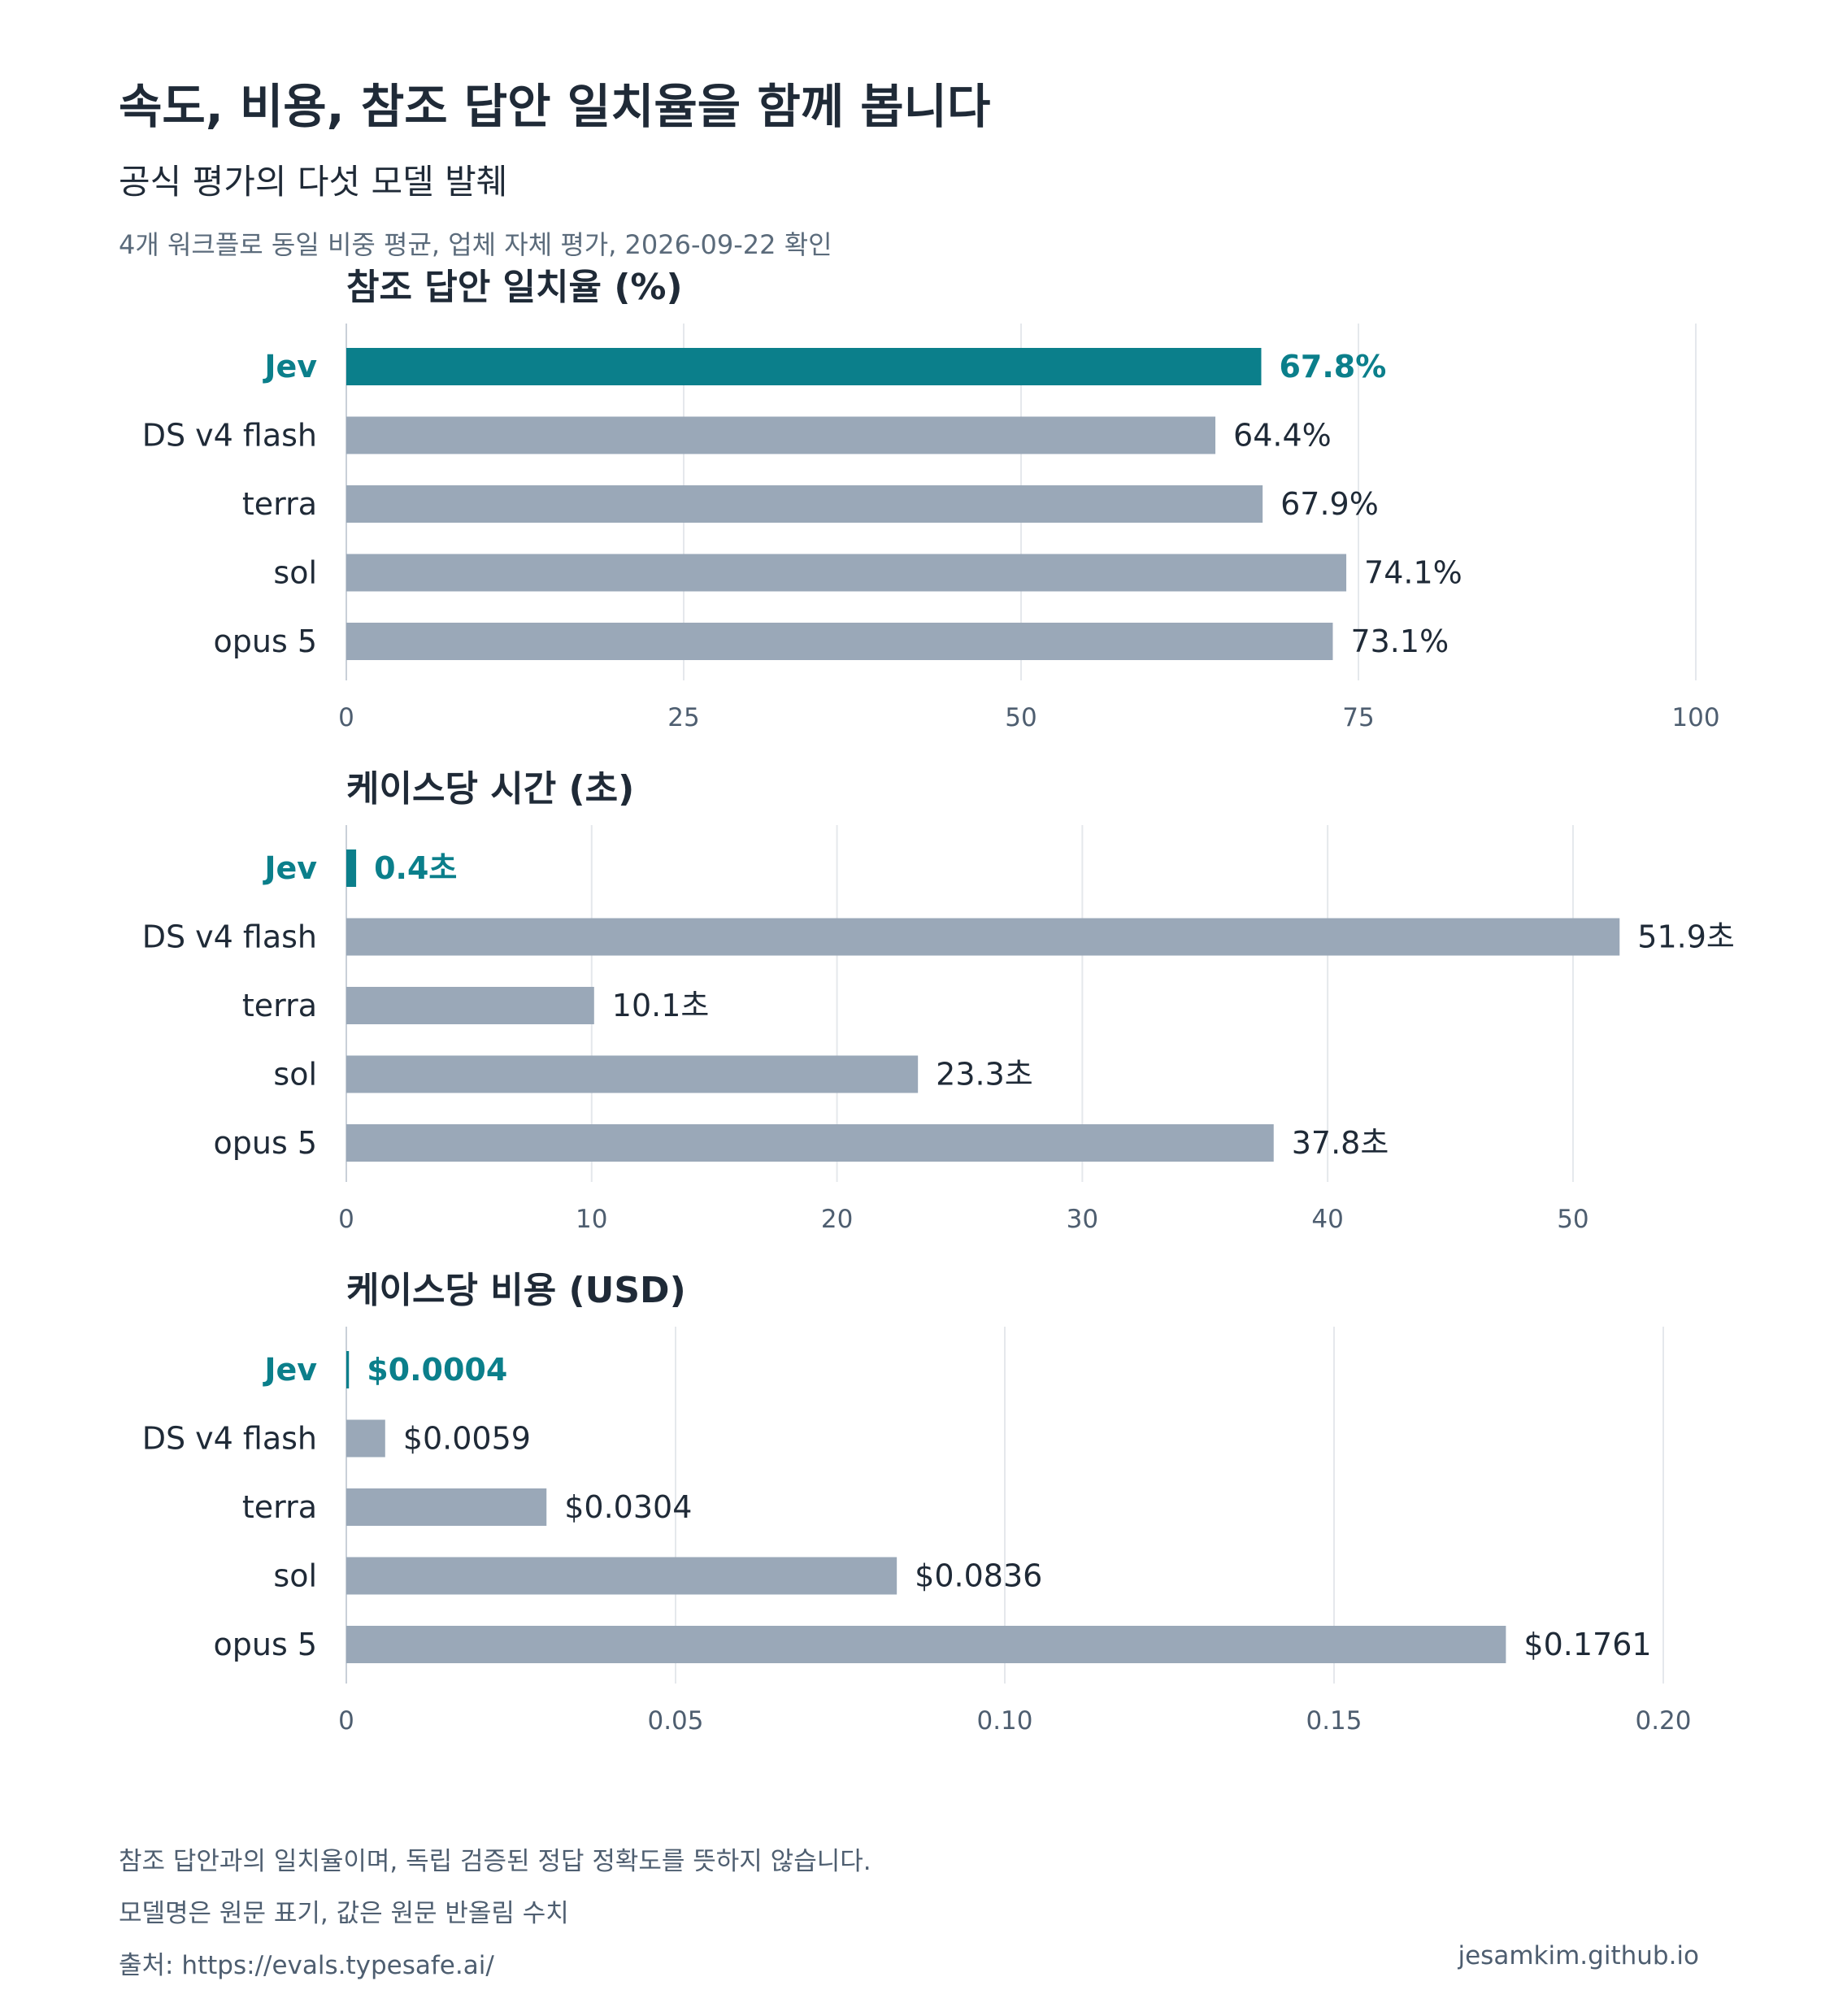 The height and width of the screenshot is (2016, 1821). I want to click on x-tick-label: 0.05, so click(675, 1721).